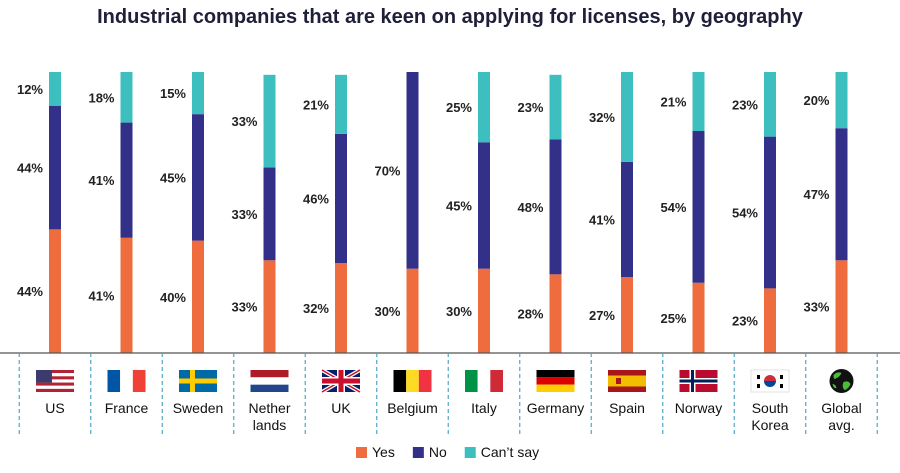 Image resolution: width=900 pixels, height=473 pixels. Describe the element at coordinates (173, 297) in the screenshot. I see `data-label: 40%` at that location.